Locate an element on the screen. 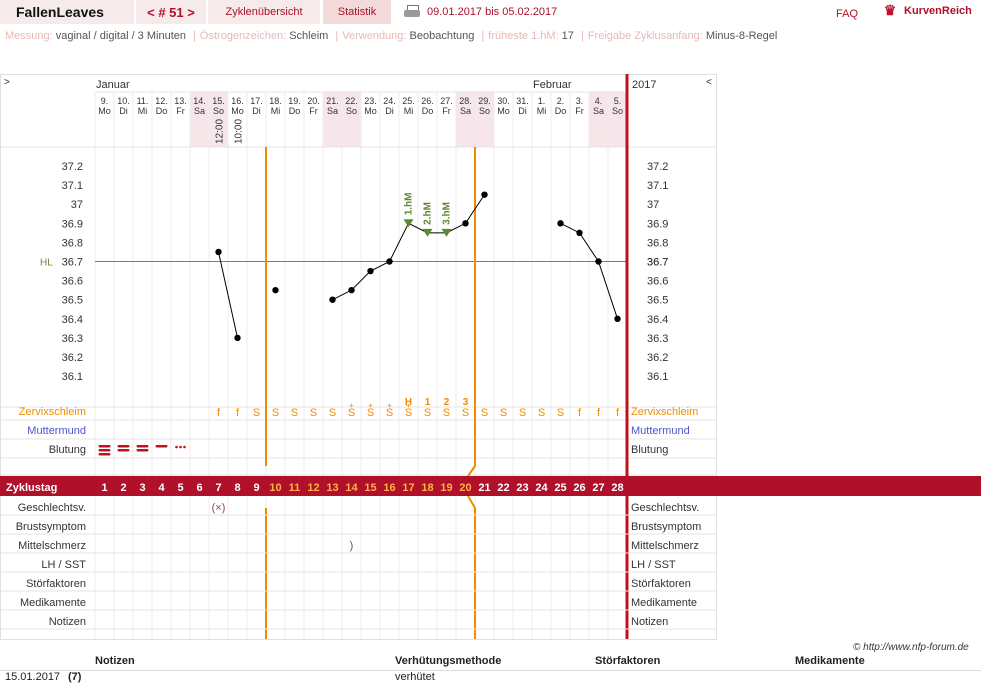 The image size is (981, 699). month-january: Januar is located at coordinates (113, 85).